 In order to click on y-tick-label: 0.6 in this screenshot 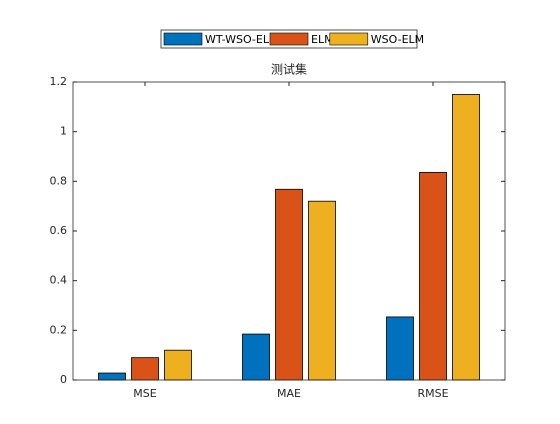, I will do `click(59, 230)`.